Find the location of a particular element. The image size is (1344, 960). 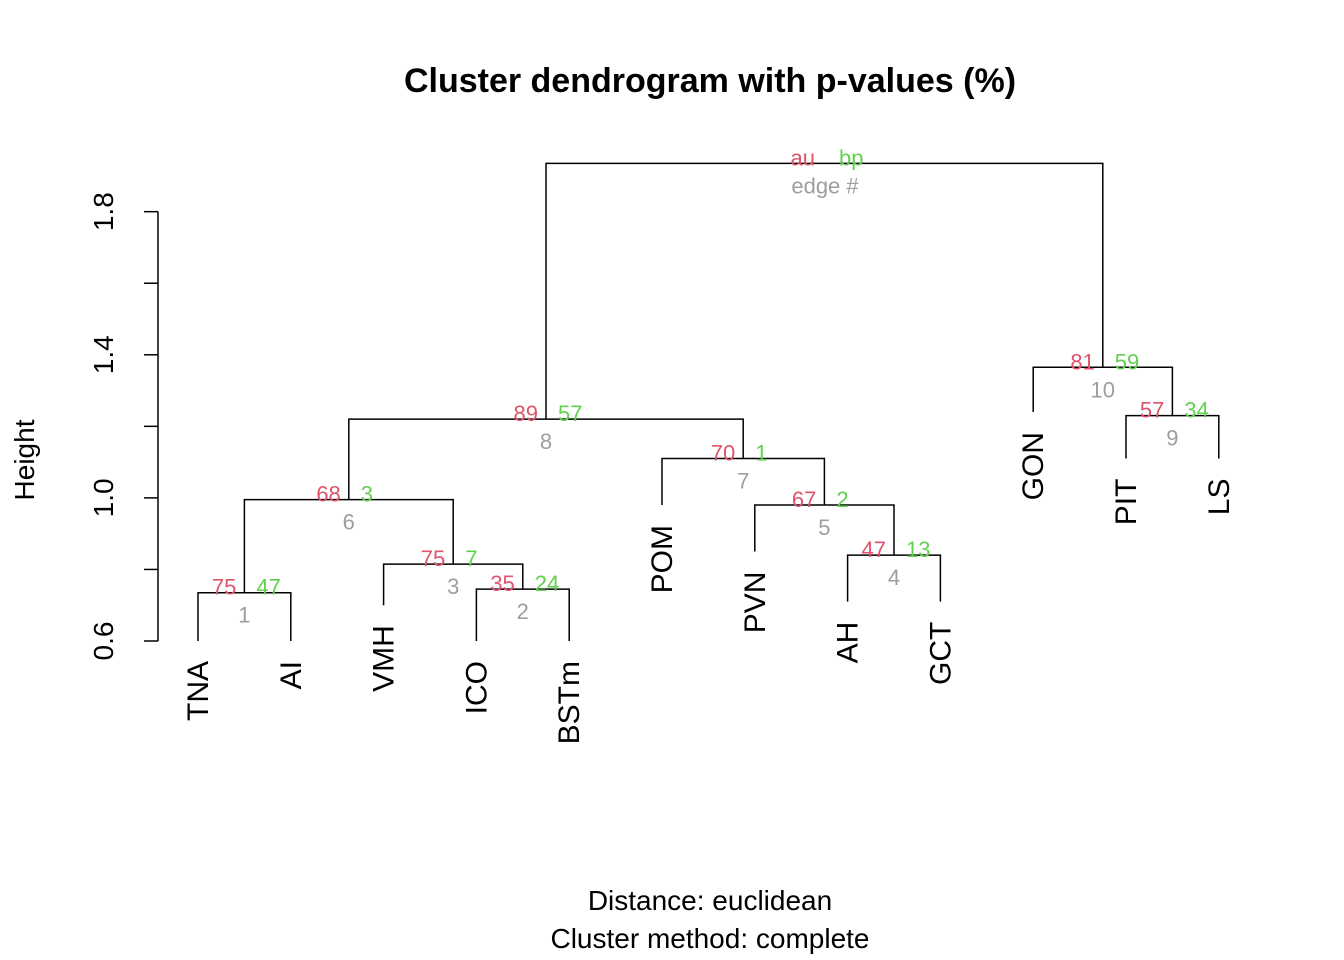

edge-number: 10 is located at coordinates (1103, 389).